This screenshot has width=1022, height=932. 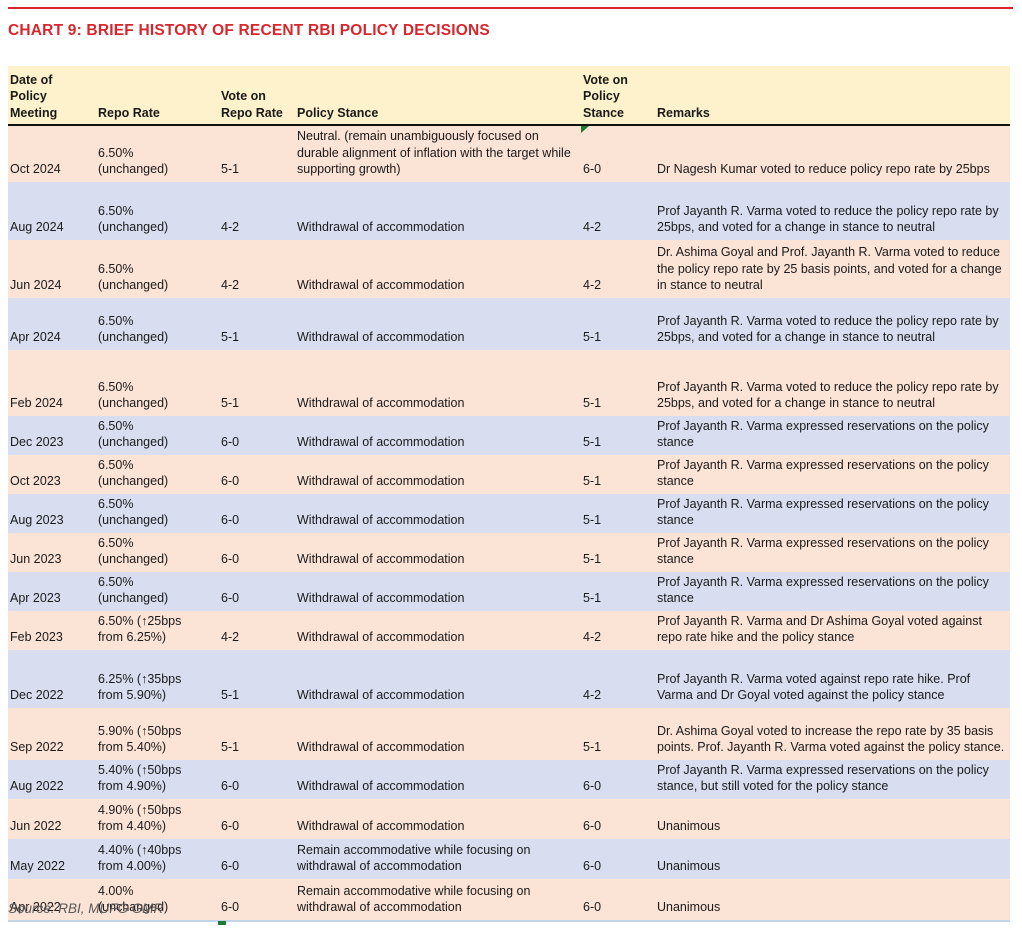 What do you see at coordinates (140, 778) in the screenshot?
I see `repo-rate-text: 5.40% (↑50bps from 4.90%)` at bounding box center [140, 778].